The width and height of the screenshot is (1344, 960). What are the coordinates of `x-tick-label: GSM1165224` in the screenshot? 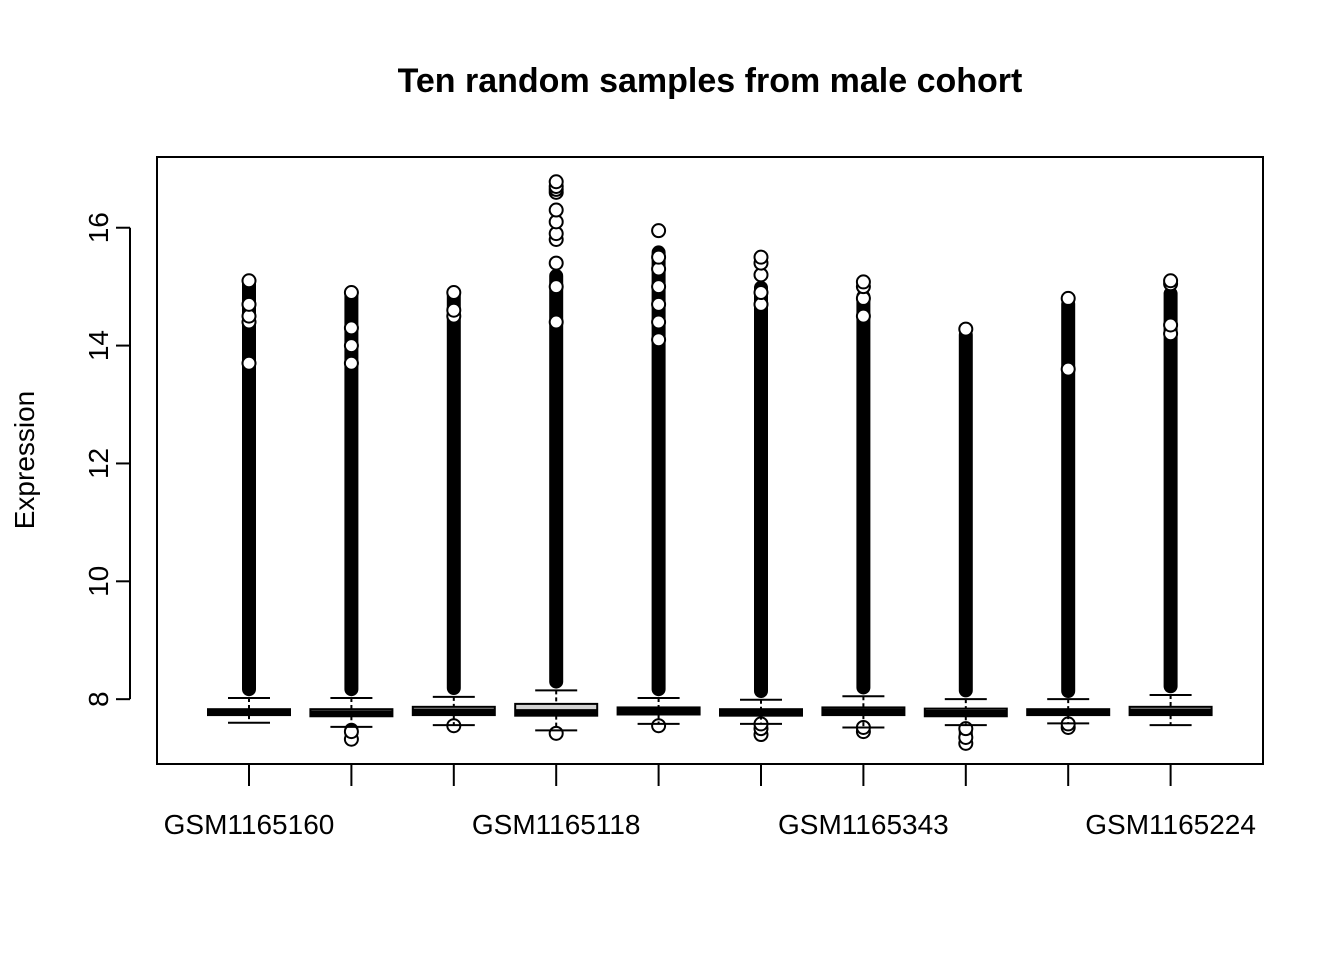 It's located at (1170, 824).